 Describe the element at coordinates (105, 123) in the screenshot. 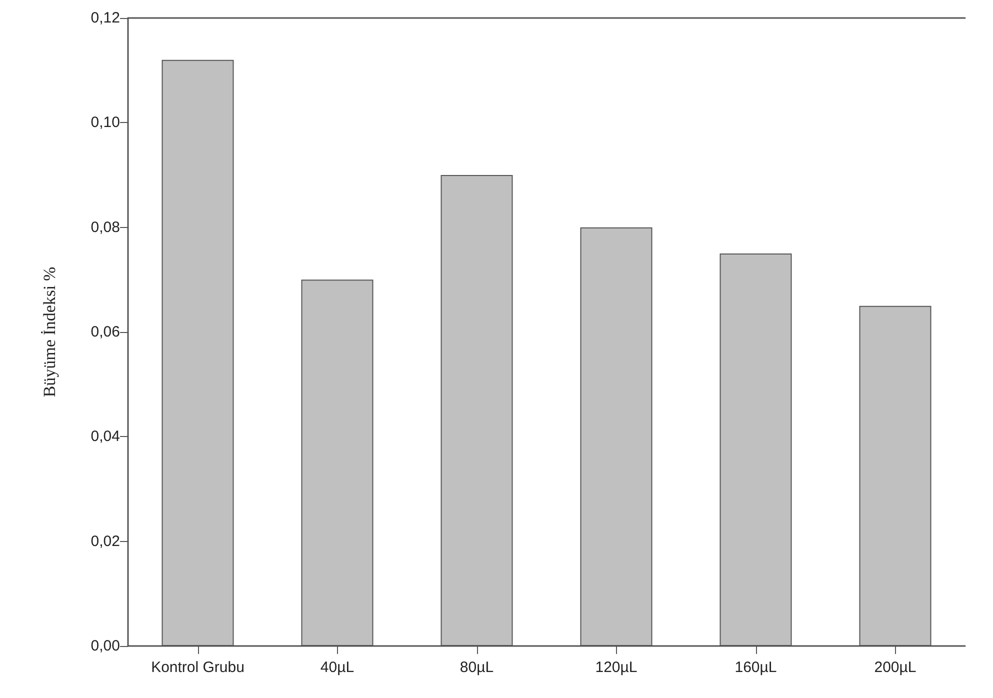

I see `y-tick-label: 0,10` at that location.